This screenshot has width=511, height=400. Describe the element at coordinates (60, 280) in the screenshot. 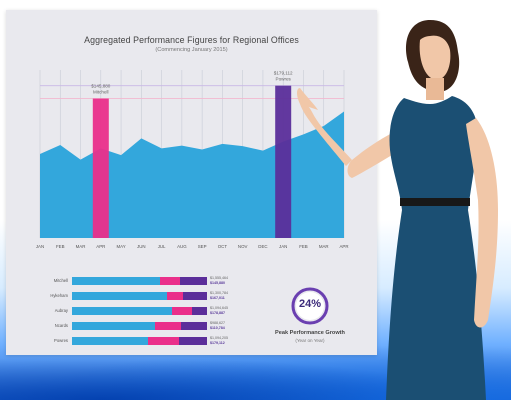

I see `bar-category-label: Mitchell` at that location.